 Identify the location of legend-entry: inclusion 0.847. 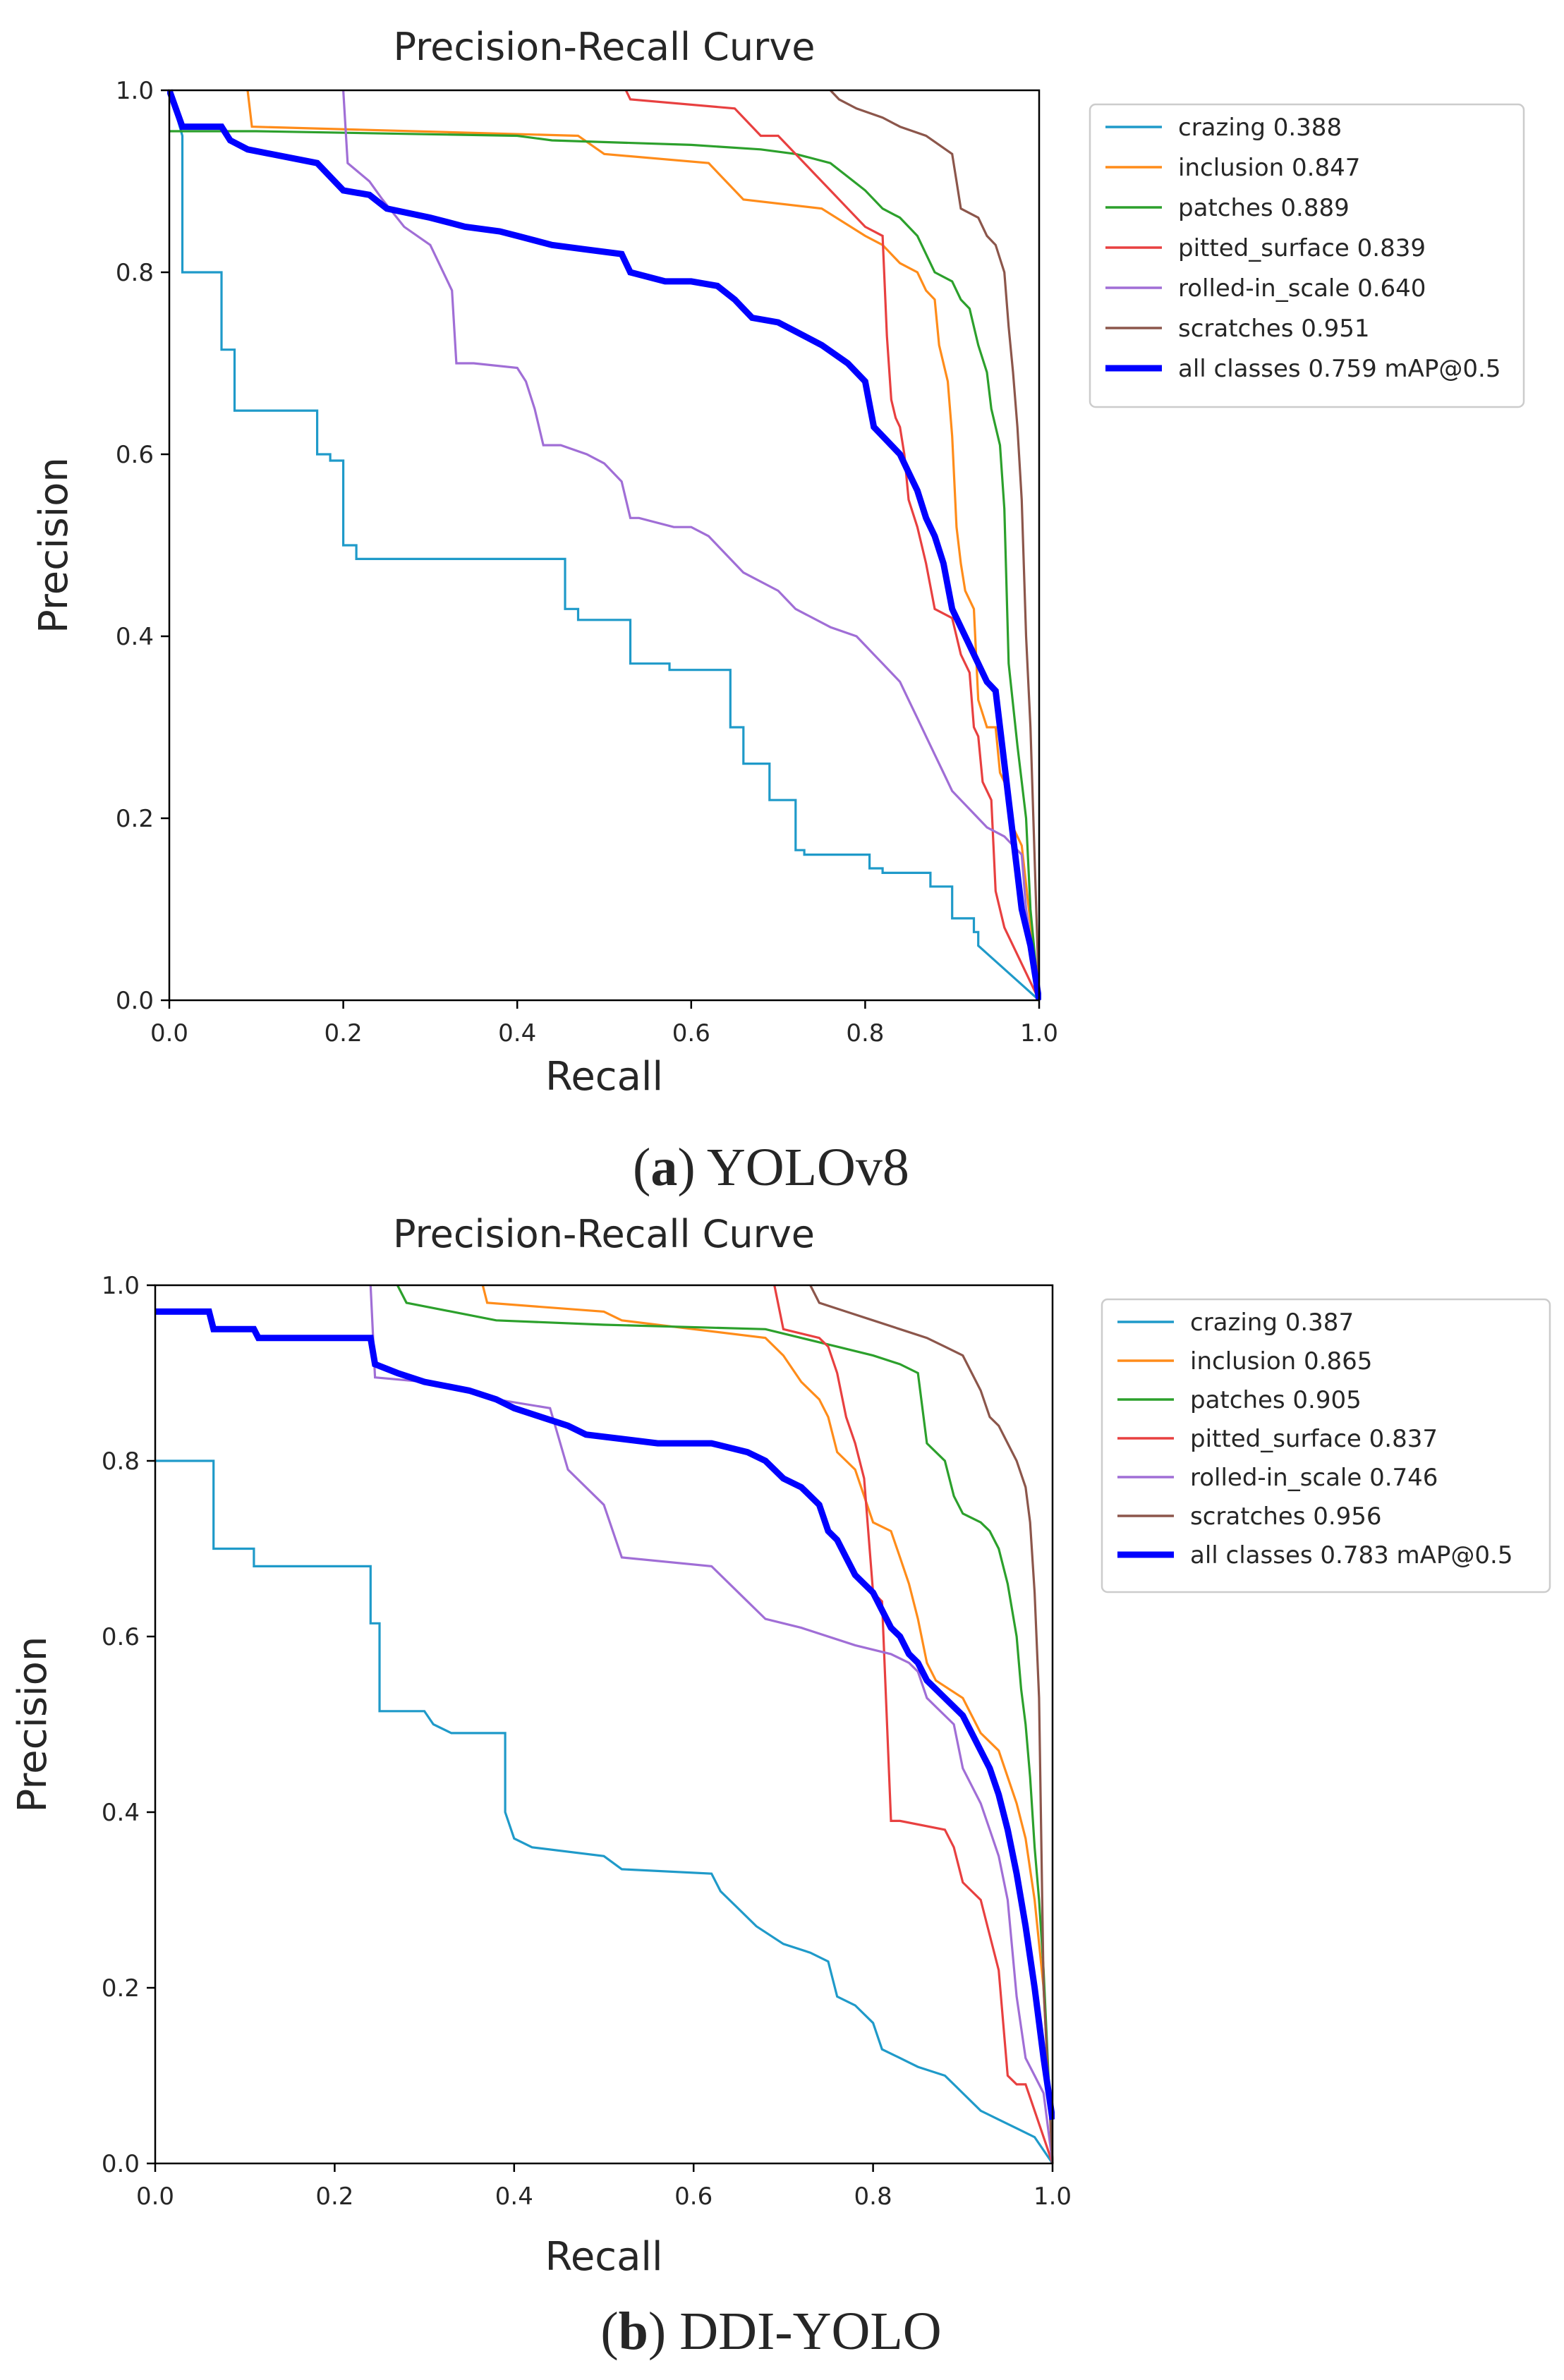
(1269, 168).